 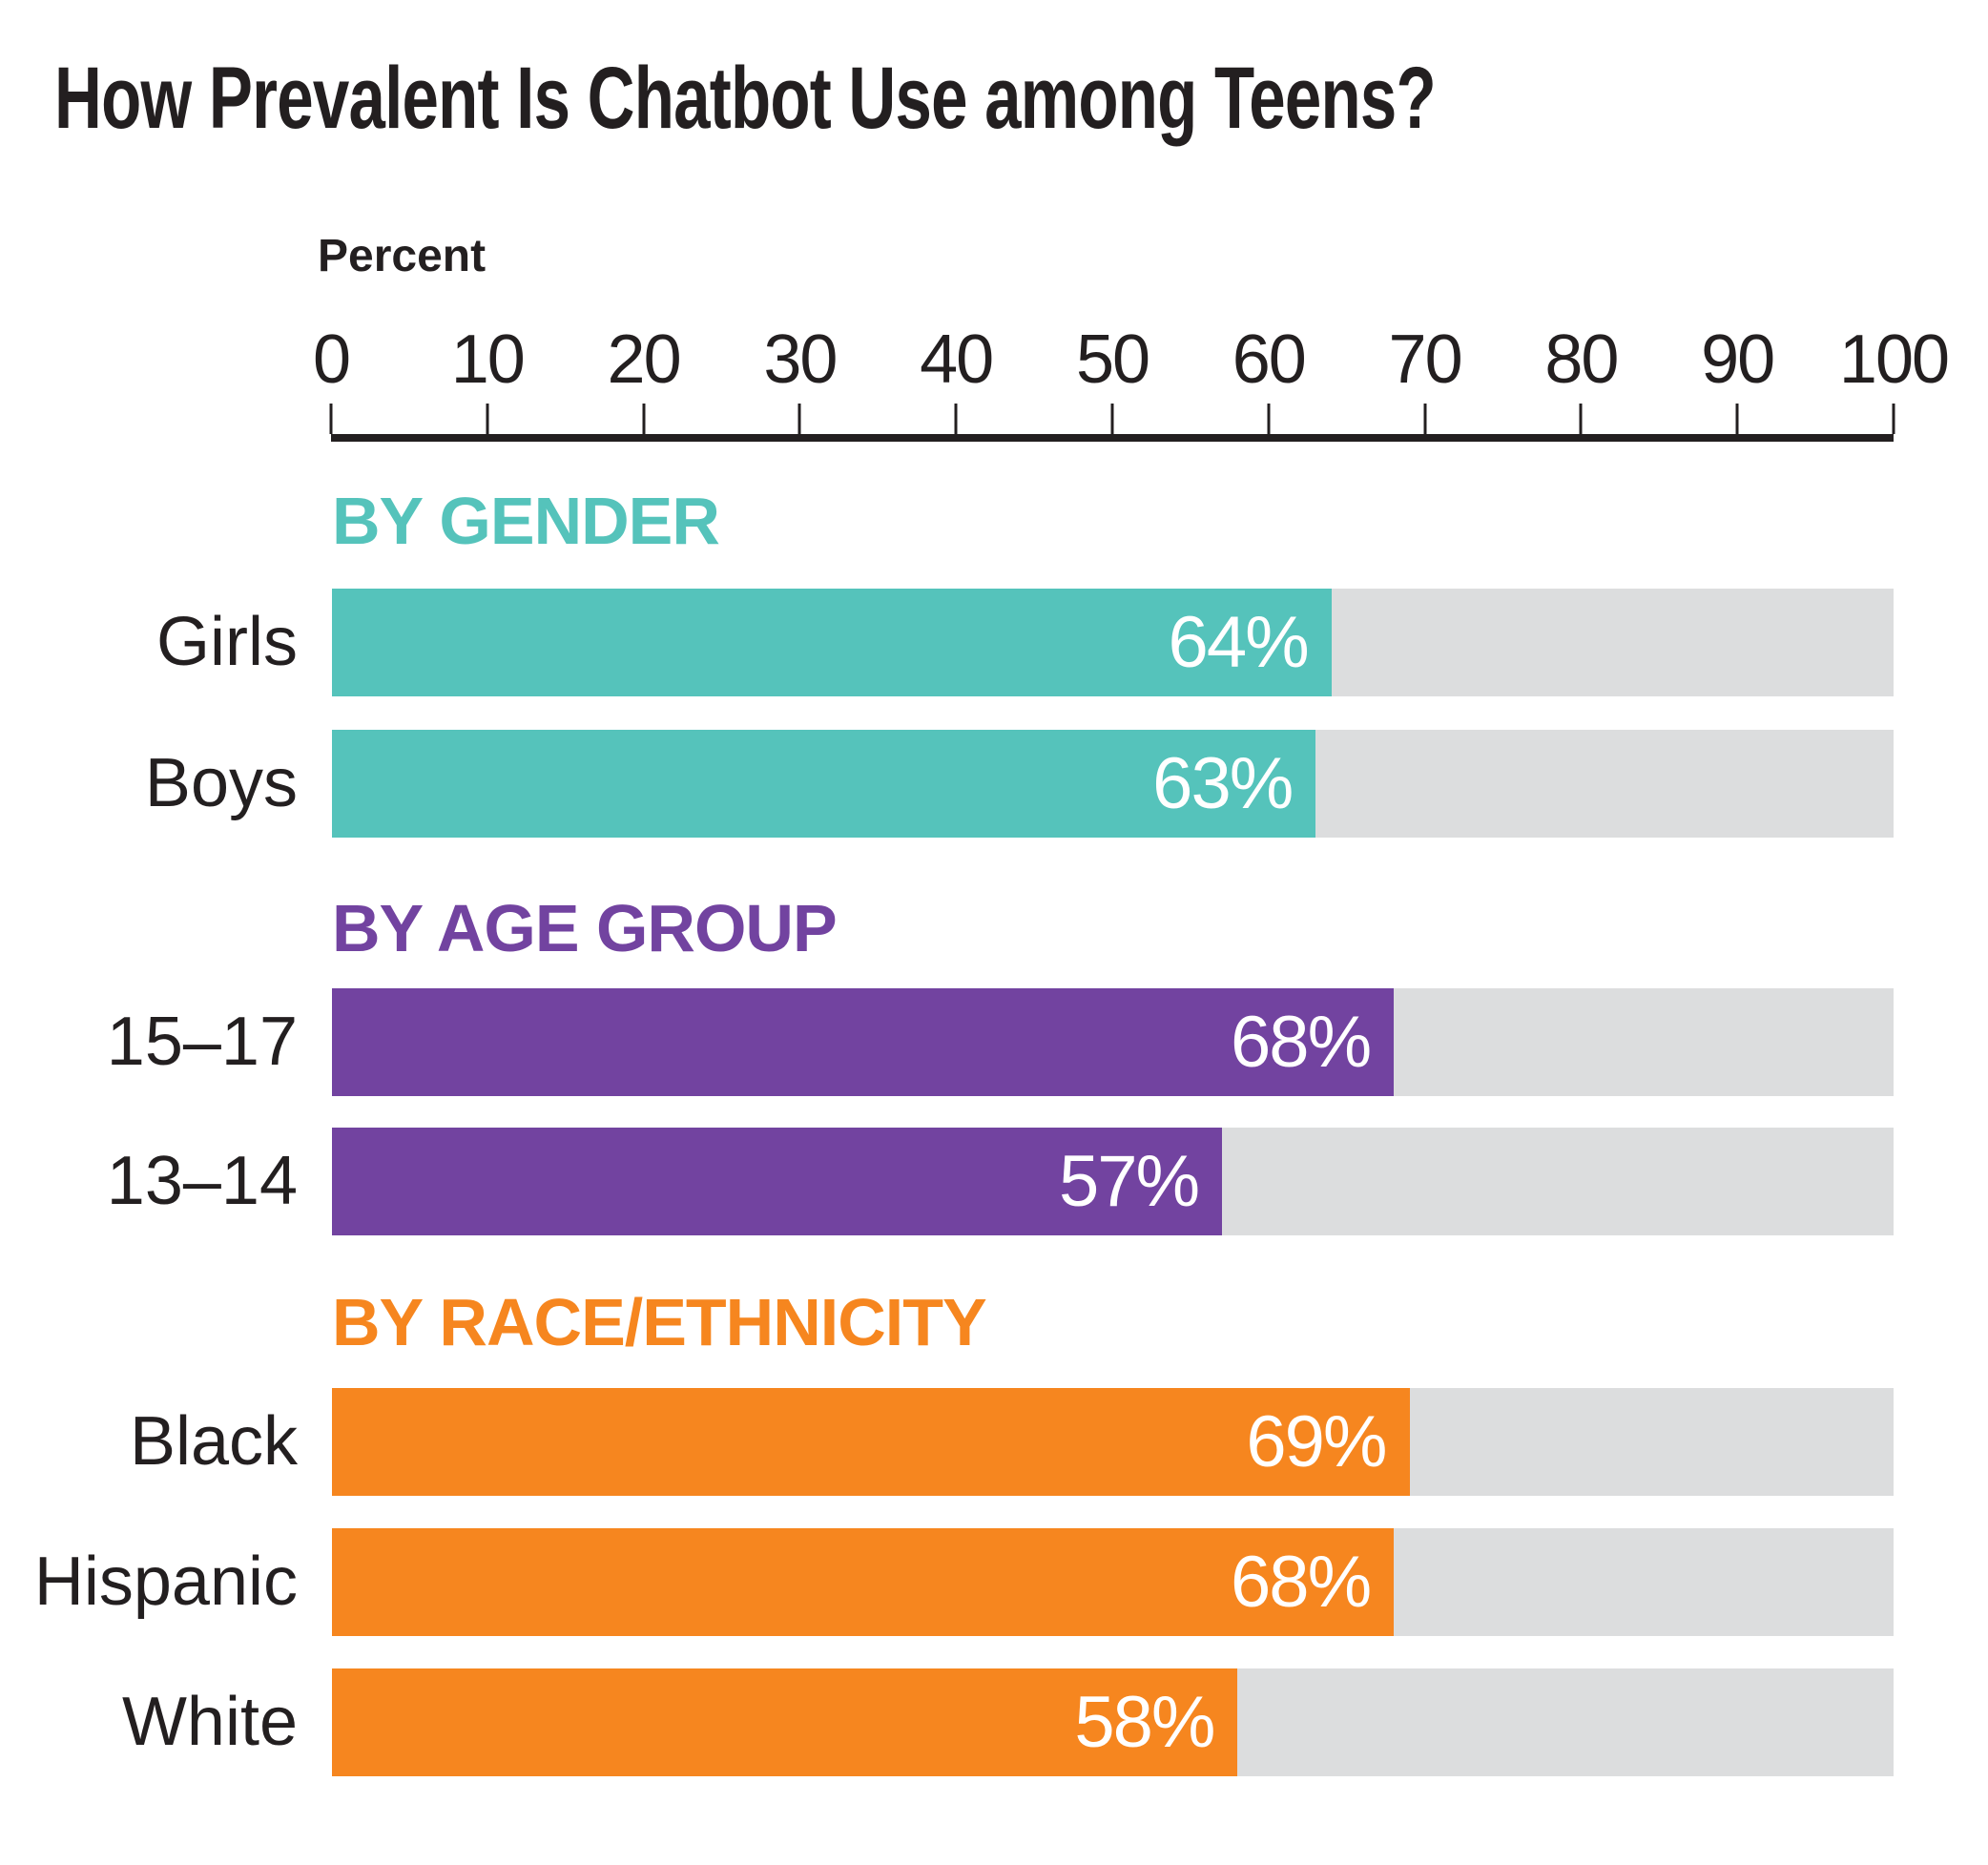 I want to click on bar-value-label: 69%, so click(x=1317, y=1441).